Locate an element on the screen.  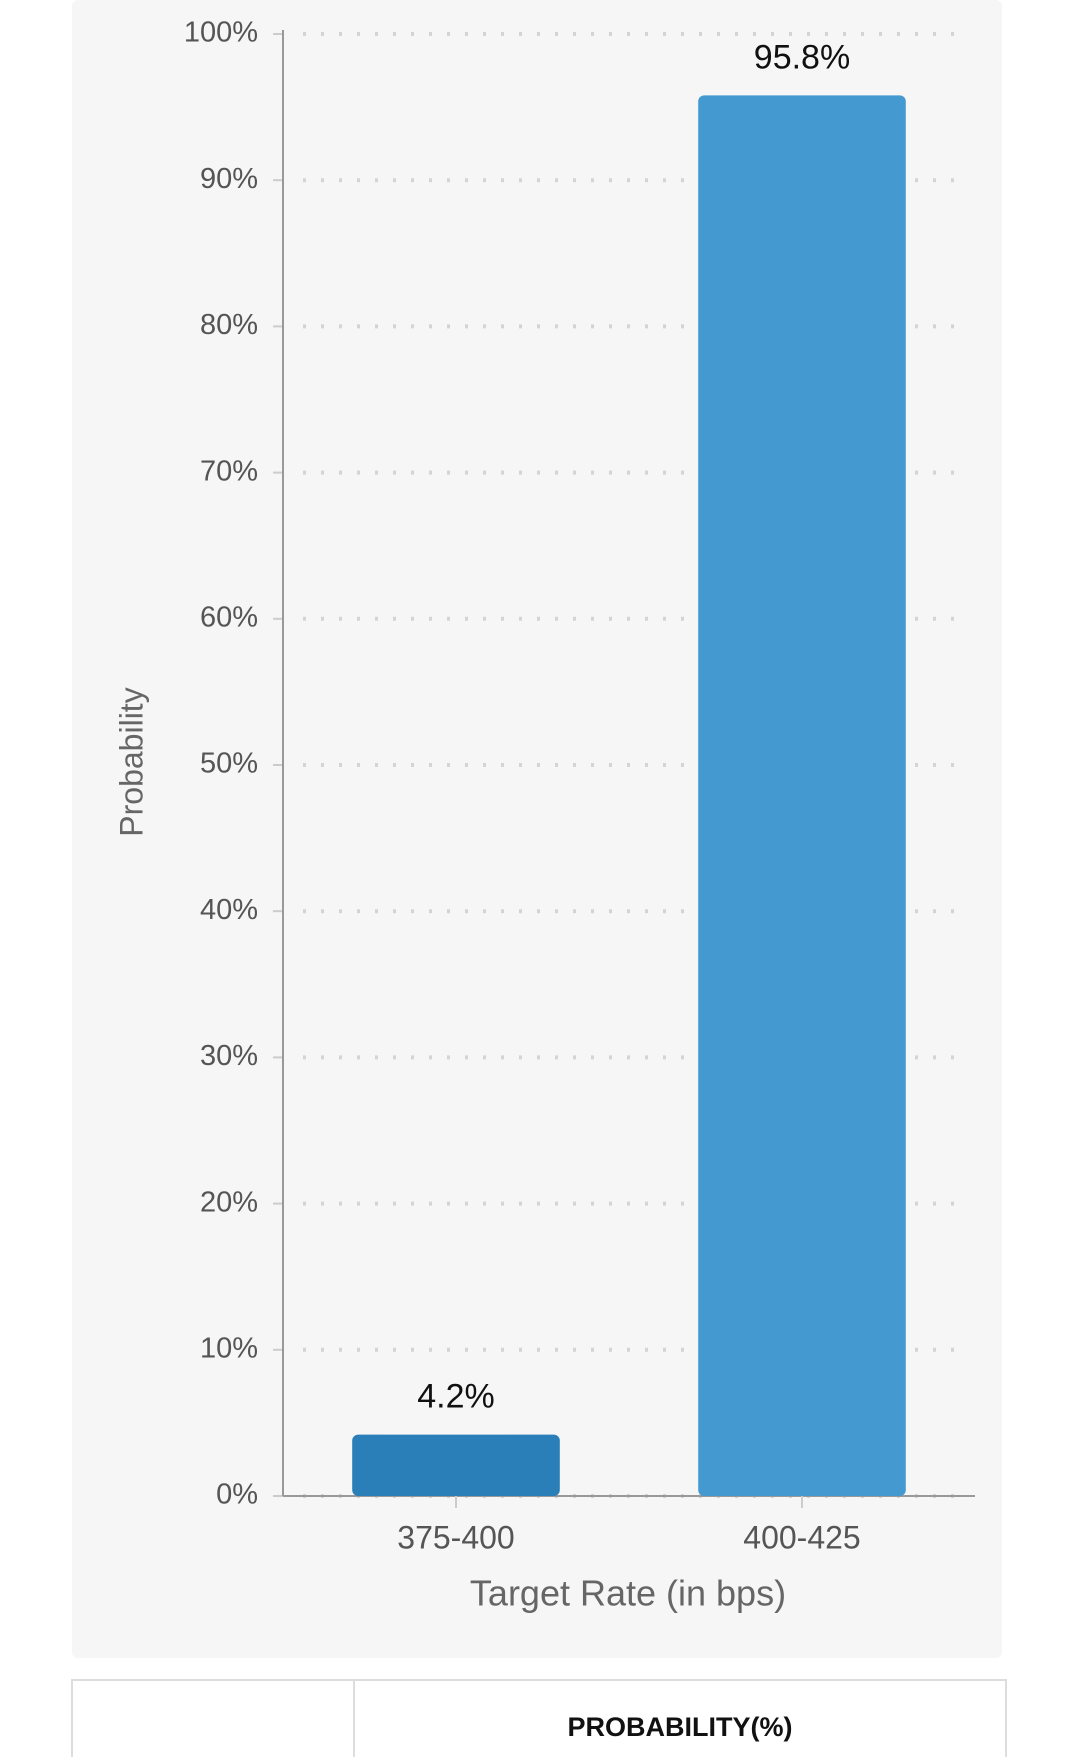
y-tick-label: 100% is located at coordinates (221, 33).